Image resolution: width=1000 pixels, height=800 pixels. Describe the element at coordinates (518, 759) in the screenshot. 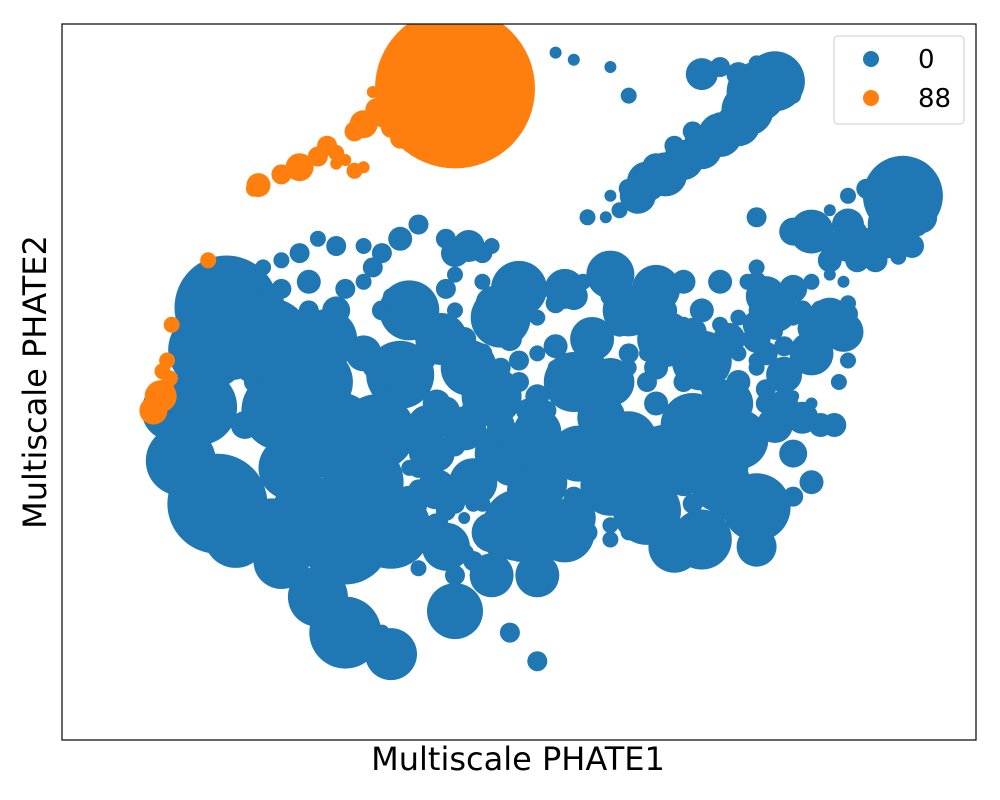

I see `x-axis-label: Multiscale PHATE1` at that location.